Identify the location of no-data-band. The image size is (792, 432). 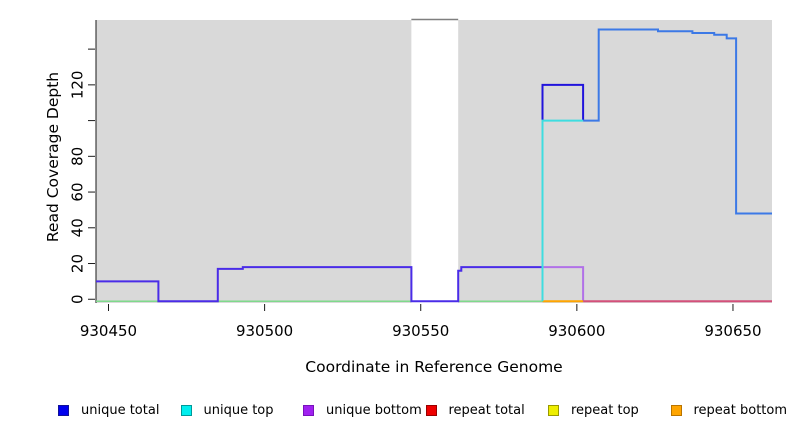
(435, 161).